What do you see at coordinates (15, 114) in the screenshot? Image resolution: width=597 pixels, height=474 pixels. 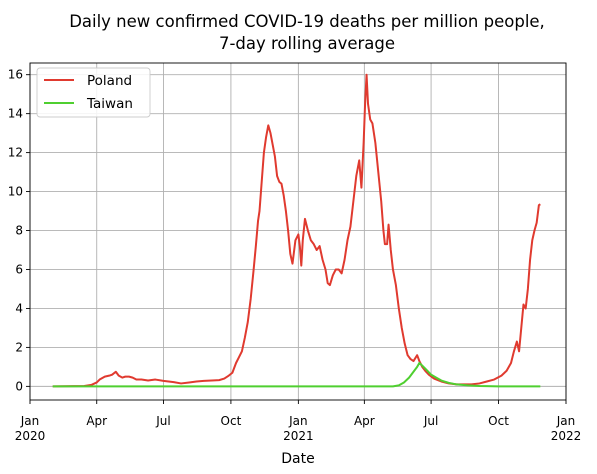 I see `y-tick-label: 14` at bounding box center [15, 114].